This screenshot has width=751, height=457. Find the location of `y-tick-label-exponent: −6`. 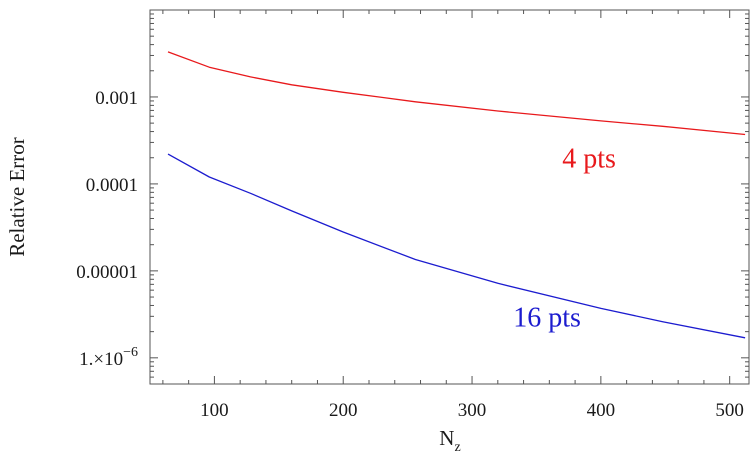

y-tick-label-exponent: −6 is located at coordinates (130, 352).